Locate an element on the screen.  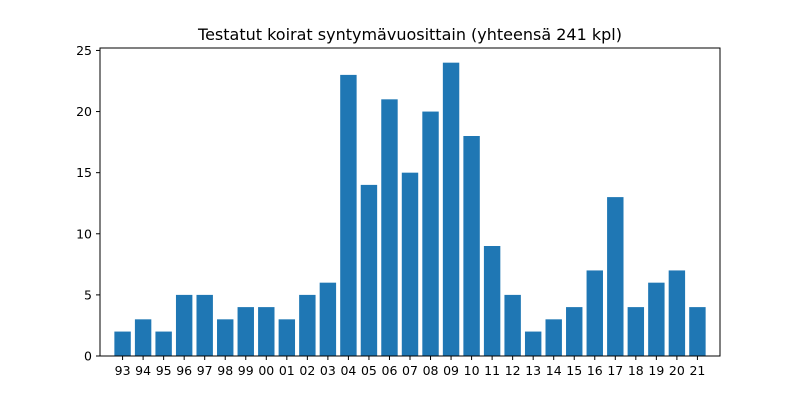
y-tick-label-20: 20 is located at coordinates (84, 111).